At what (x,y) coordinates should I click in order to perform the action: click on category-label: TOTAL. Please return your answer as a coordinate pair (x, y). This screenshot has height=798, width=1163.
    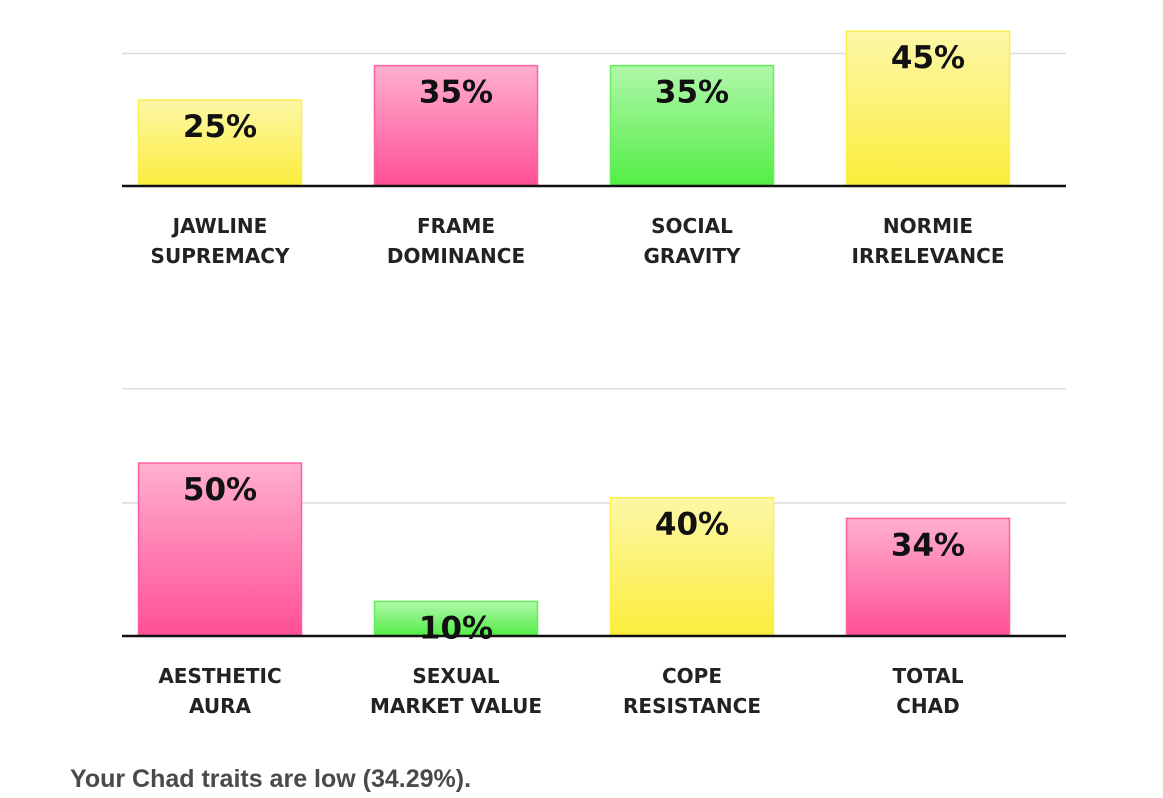
    Looking at the image, I should click on (928, 676).